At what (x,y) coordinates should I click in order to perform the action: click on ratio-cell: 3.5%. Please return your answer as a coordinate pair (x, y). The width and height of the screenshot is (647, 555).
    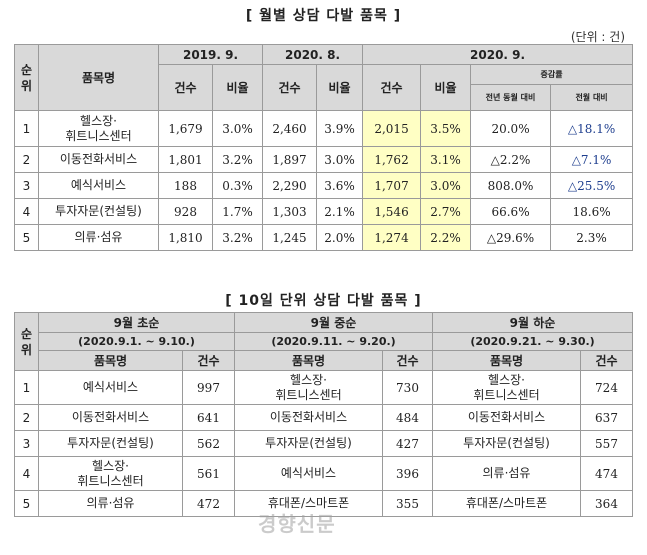
    Looking at the image, I should click on (446, 128).